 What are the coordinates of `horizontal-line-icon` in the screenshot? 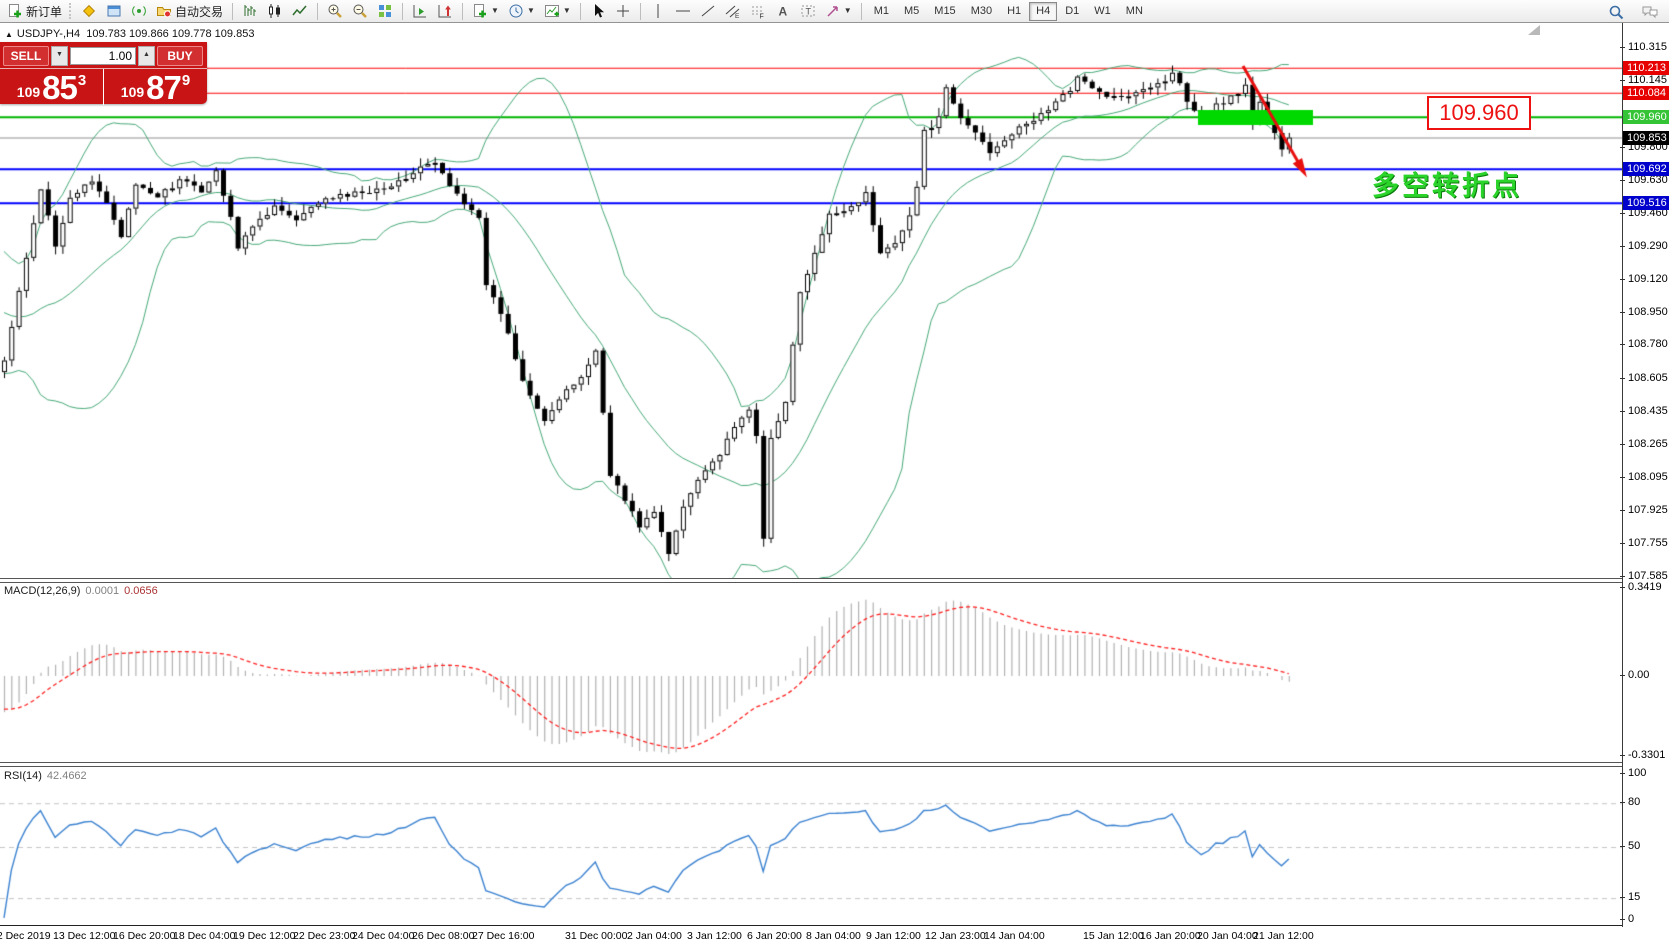 It's located at (683, 11).